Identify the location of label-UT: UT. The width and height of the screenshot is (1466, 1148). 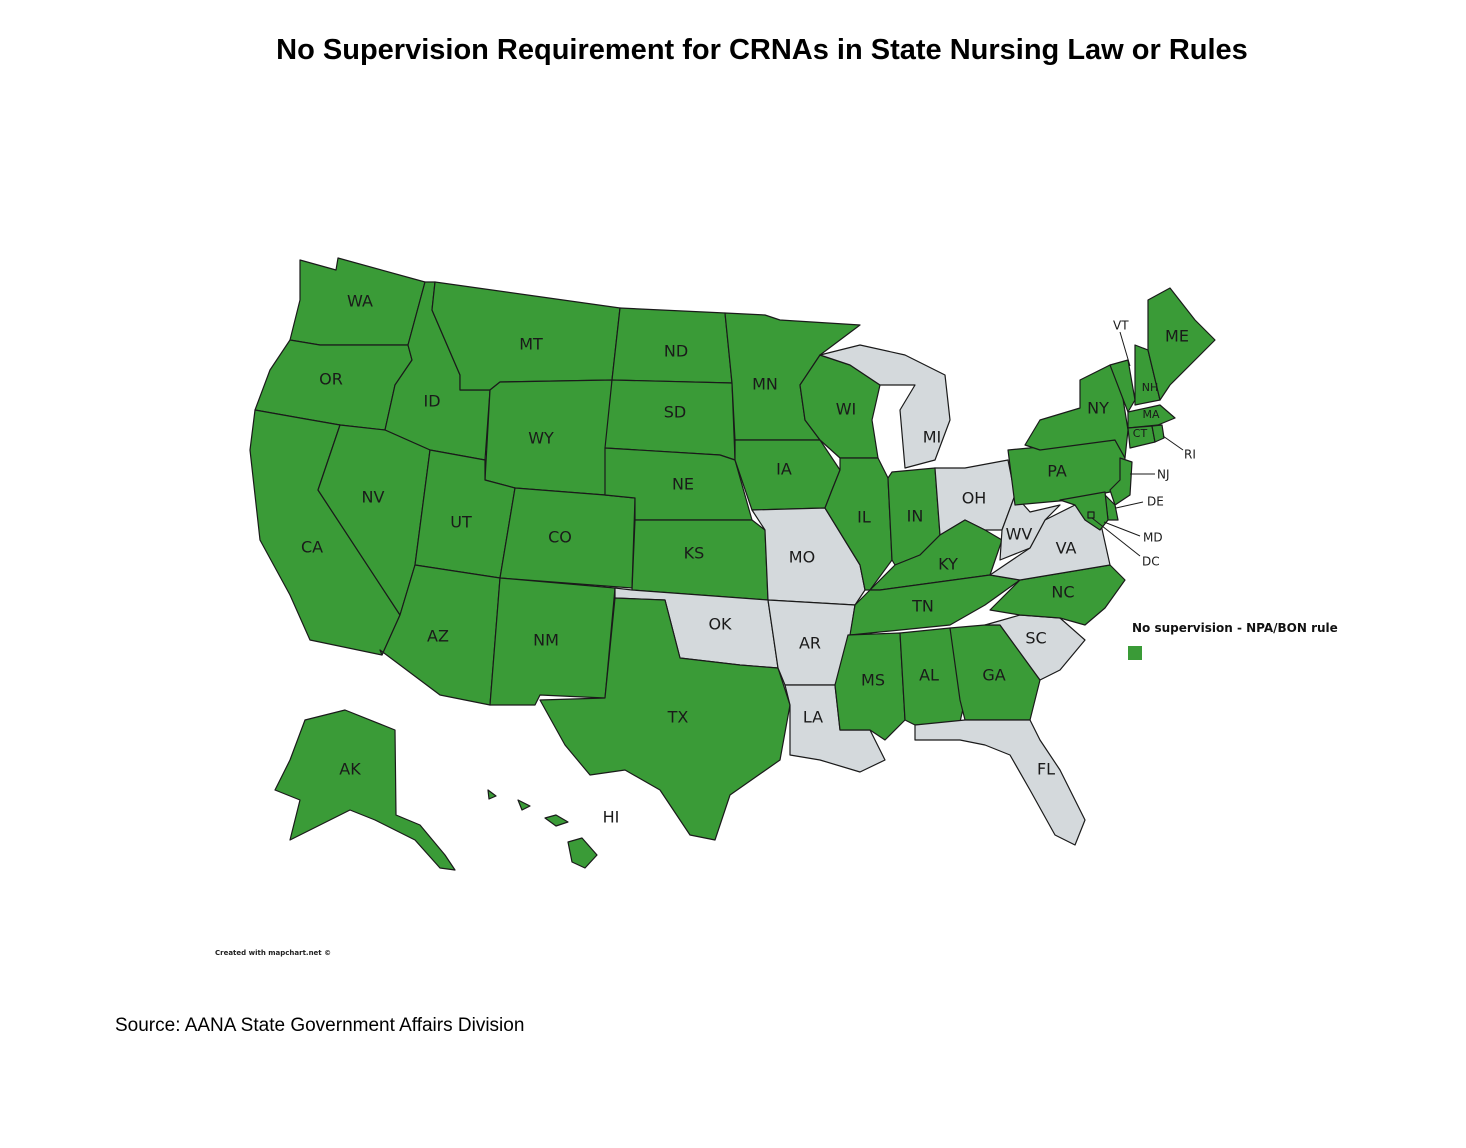
(461, 522).